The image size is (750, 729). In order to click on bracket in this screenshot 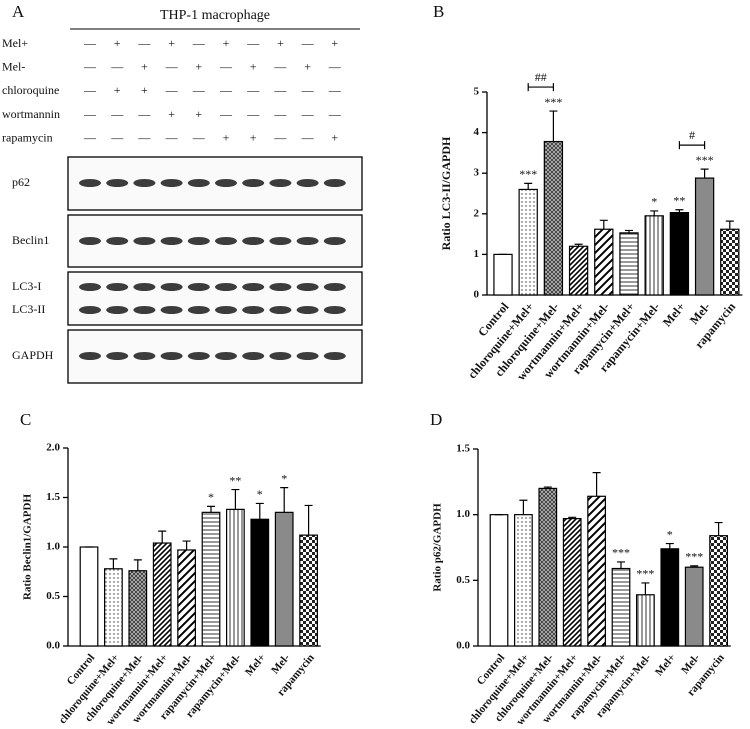, I will do `click(692, 145)`.